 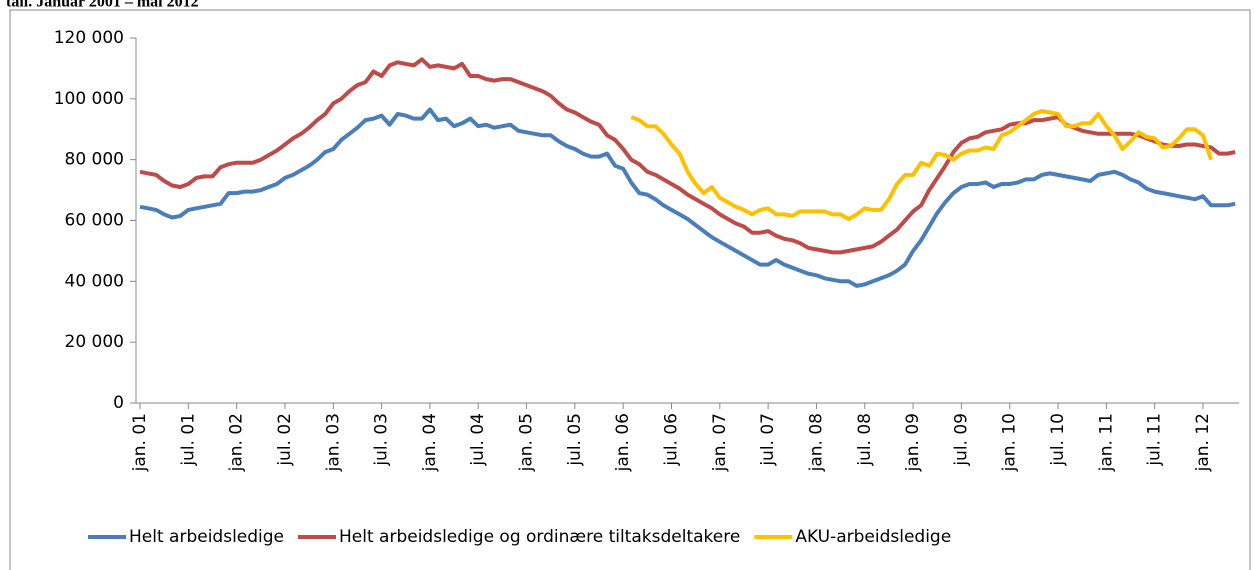 What do you see at coordinates (94, 342) in the screenshot?
I see `y-tick-label: 20 000` at bounding box center [94, 342].